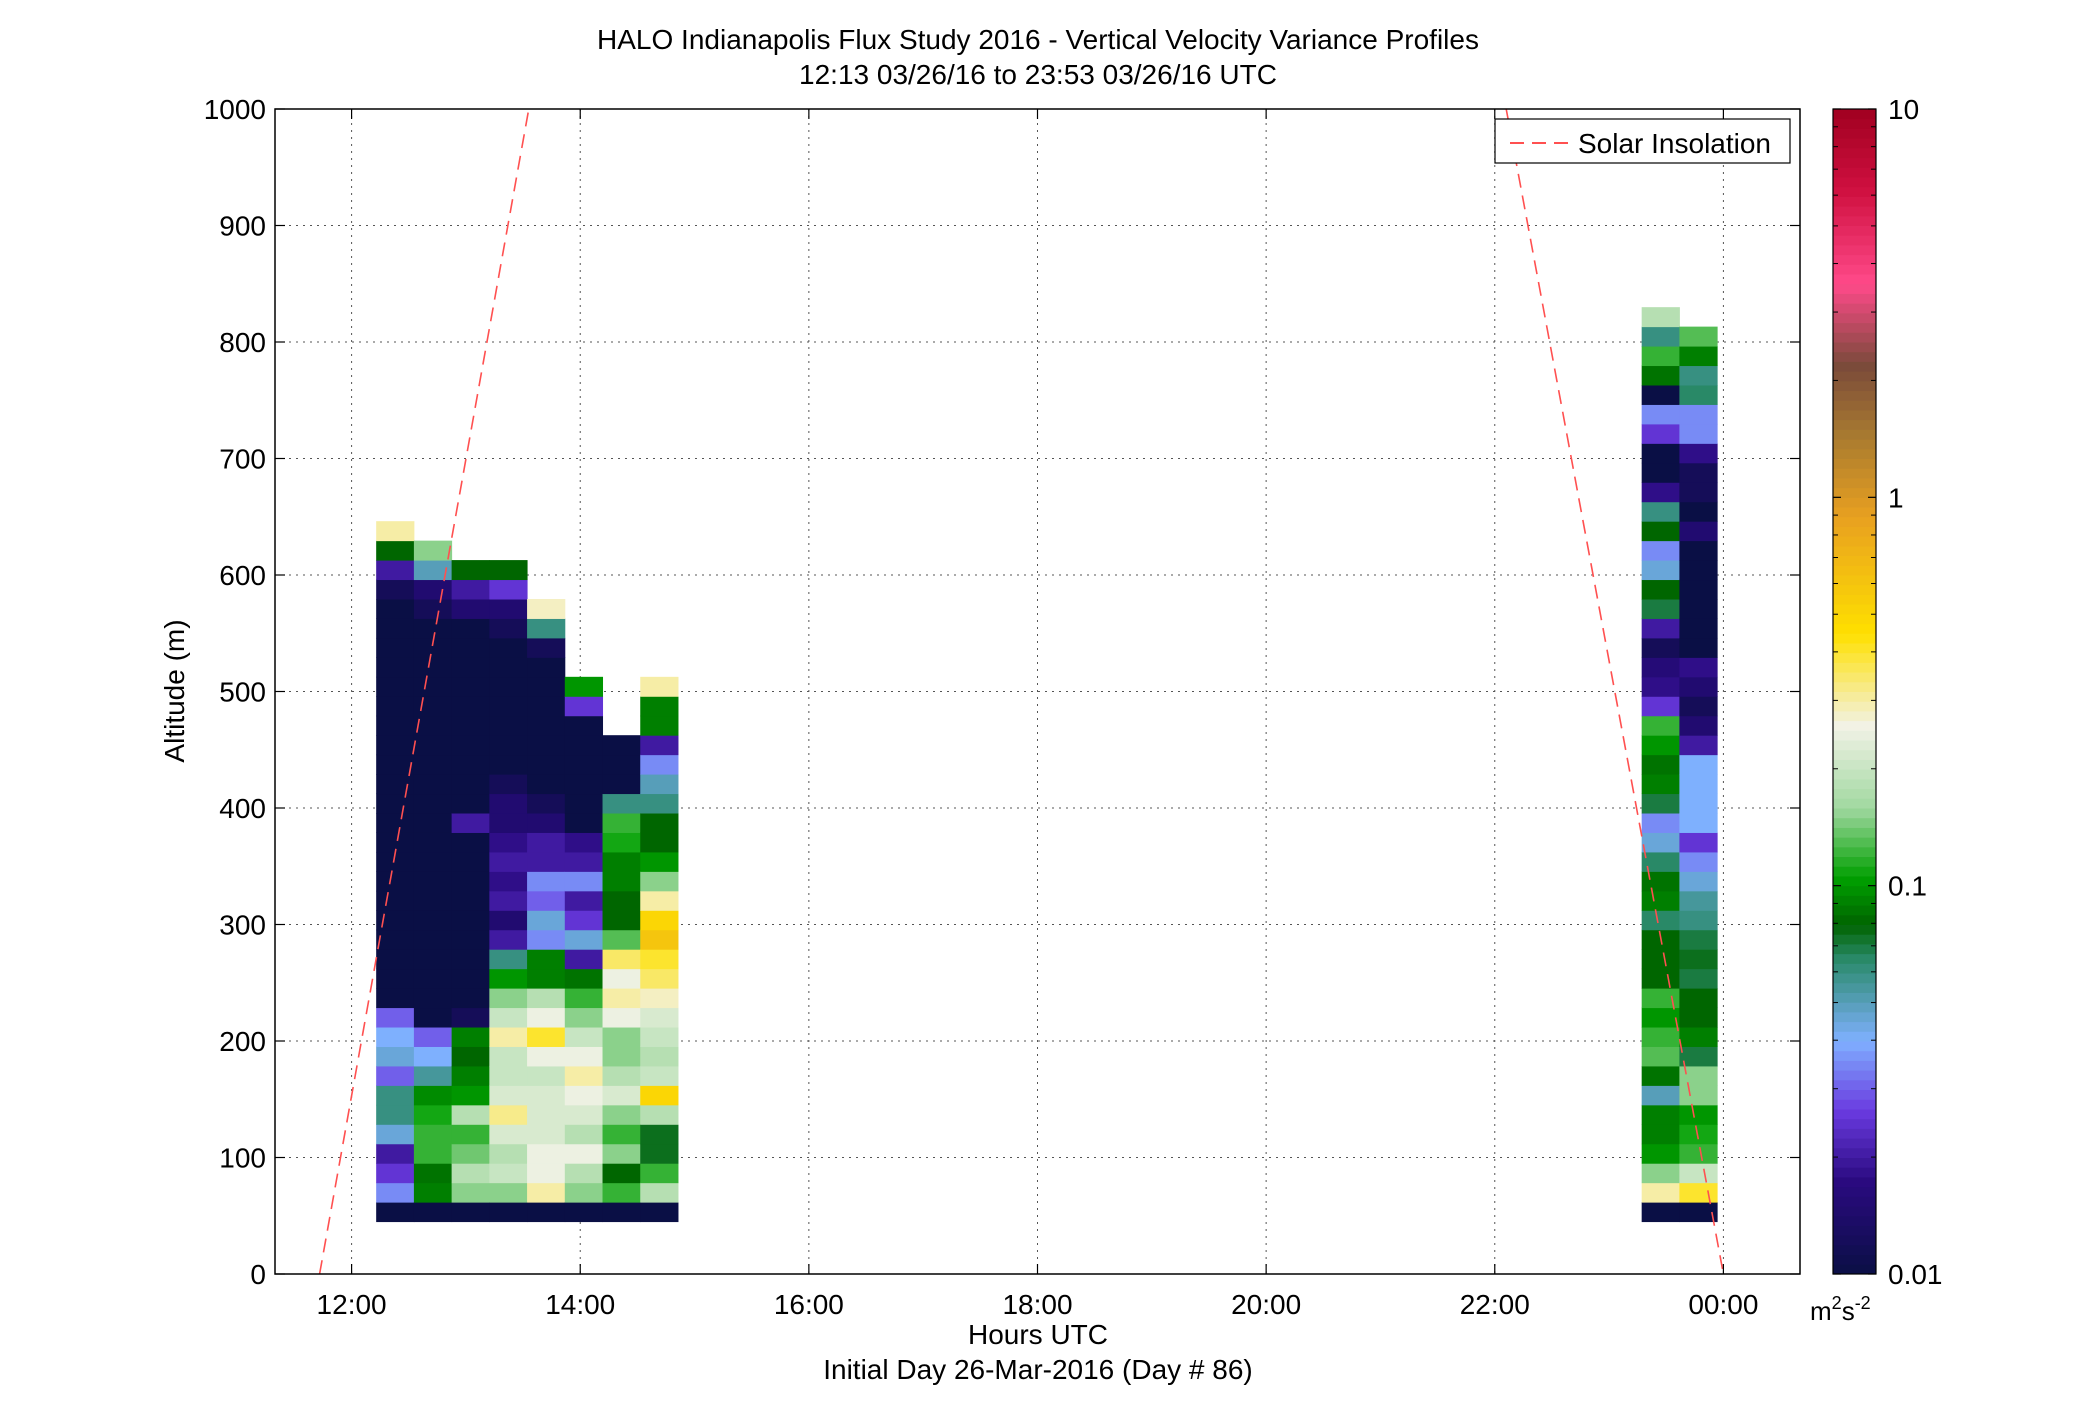 Image resolution: width=2098 pixels, height=1425 pixels. What do you see at coordinates (242, 1041) in the screenshot?
I see `y-tick-label: 200` at bounding box center [242, 1041].